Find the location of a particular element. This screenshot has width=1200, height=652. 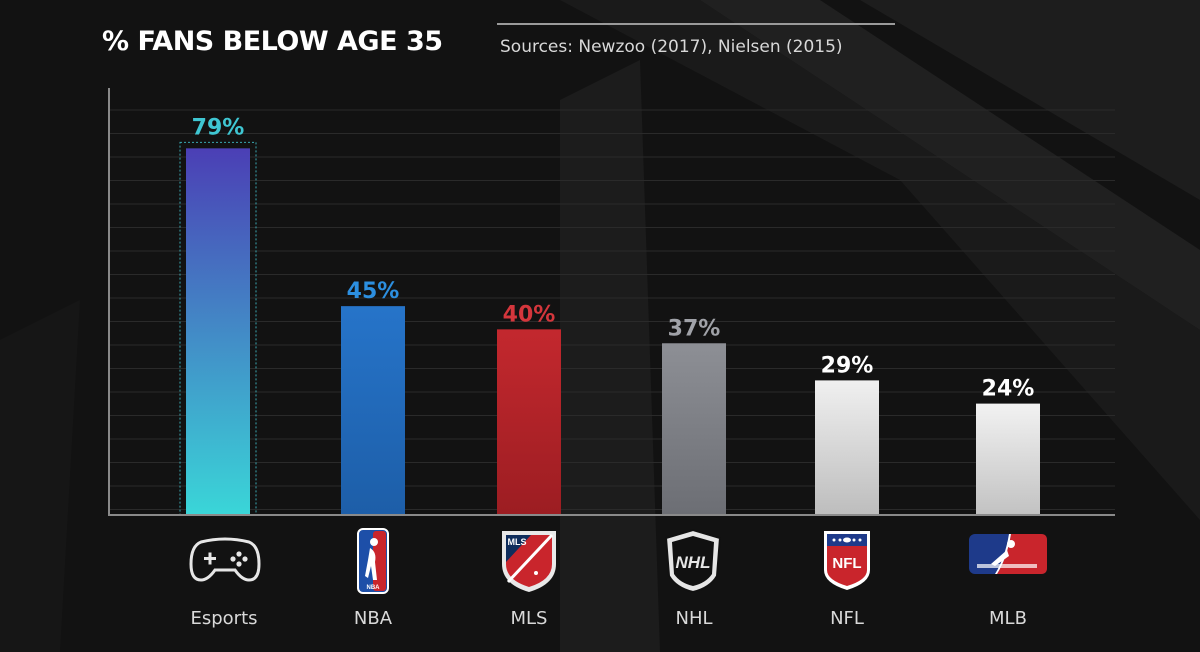

bar-highlight-outline is located at coordinates (218, 328).